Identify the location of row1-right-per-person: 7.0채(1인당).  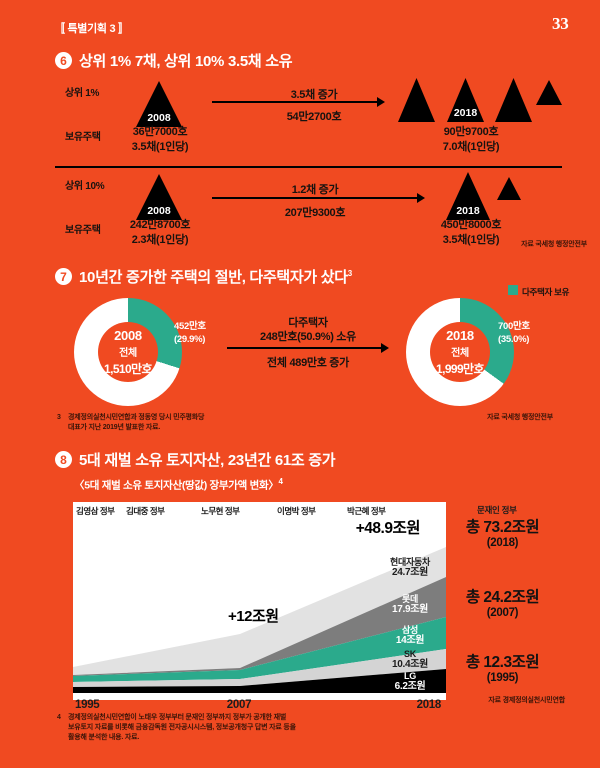
(471, 147).